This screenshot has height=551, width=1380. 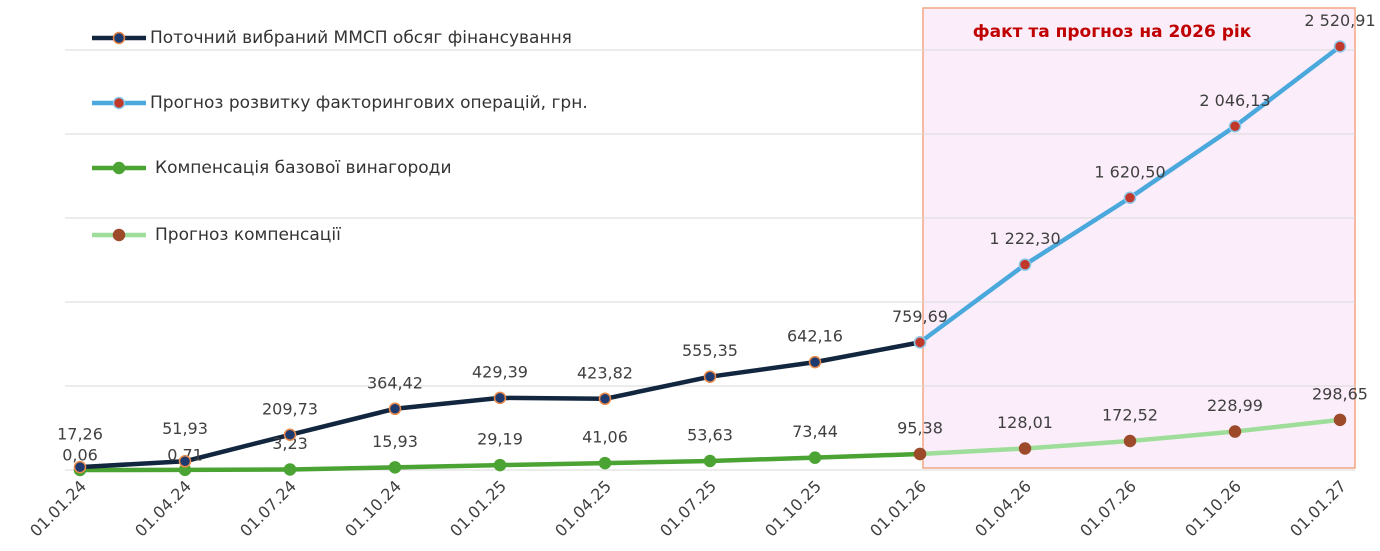 What do you see at coordinates (605, 437) in the screenshot?
I see `data-label: 41,06` at bounding box center [605, 437].